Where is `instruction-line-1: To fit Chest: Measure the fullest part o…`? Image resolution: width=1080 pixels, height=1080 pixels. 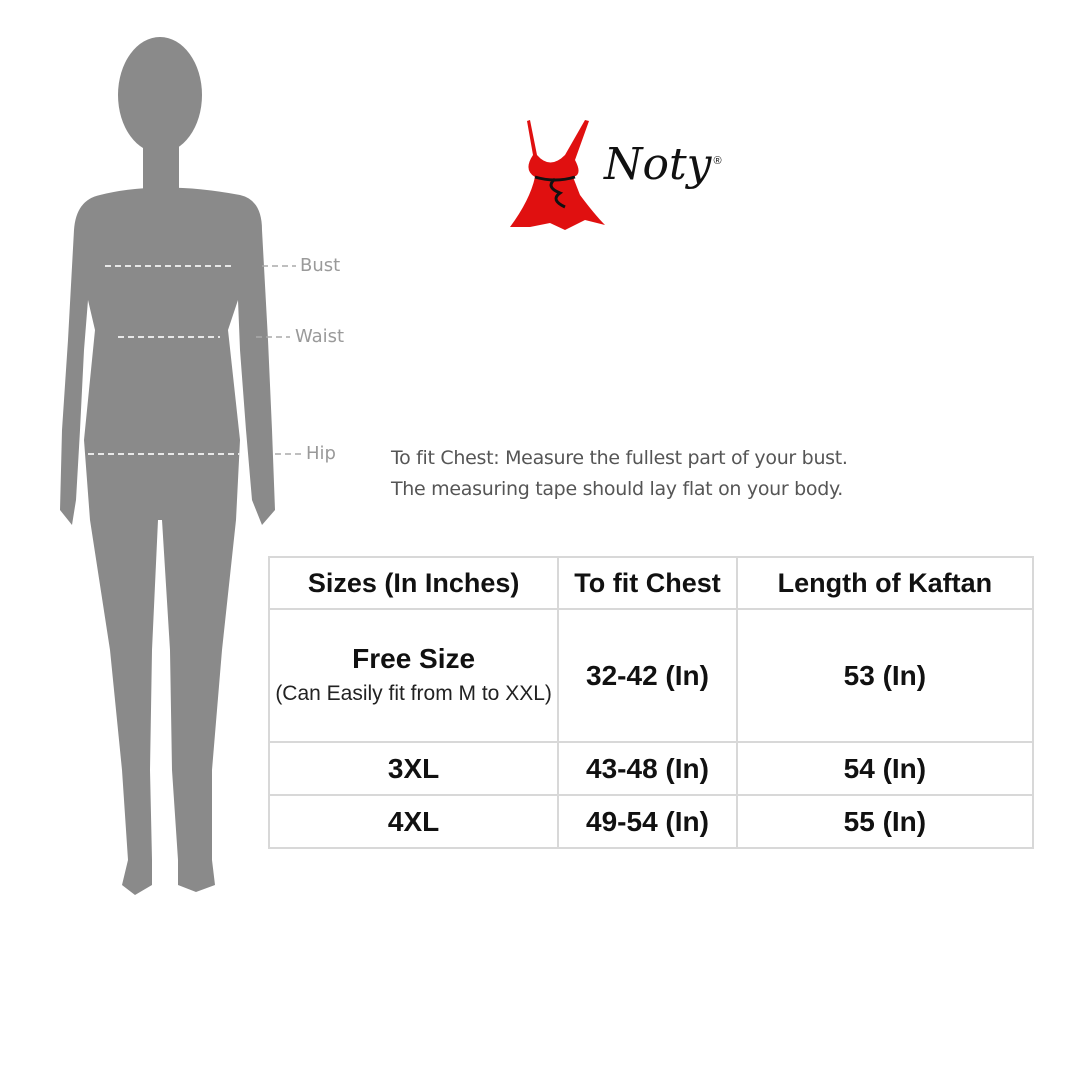
instruction-line-1: To fit Chest: Measure the fullest part o… is located at coordinates (619, 458).